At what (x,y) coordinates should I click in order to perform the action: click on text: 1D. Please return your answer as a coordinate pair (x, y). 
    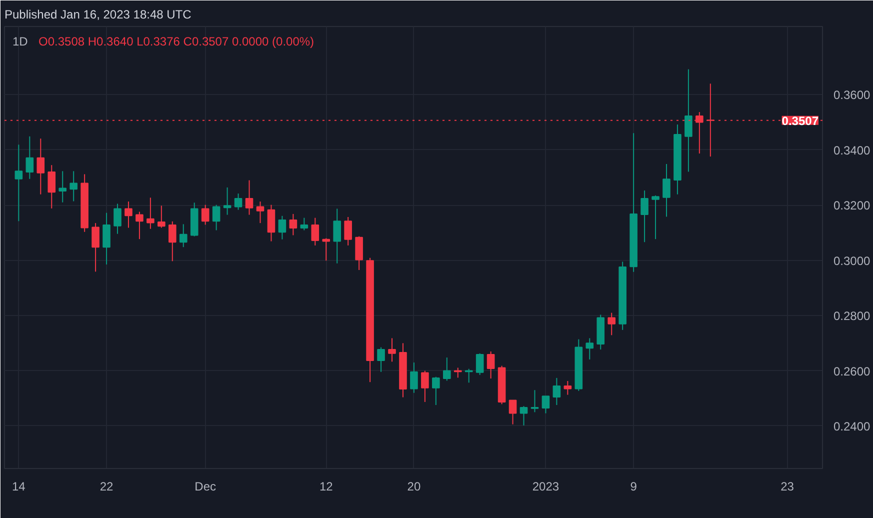
    Looking at the image, I should click on (20, 41).